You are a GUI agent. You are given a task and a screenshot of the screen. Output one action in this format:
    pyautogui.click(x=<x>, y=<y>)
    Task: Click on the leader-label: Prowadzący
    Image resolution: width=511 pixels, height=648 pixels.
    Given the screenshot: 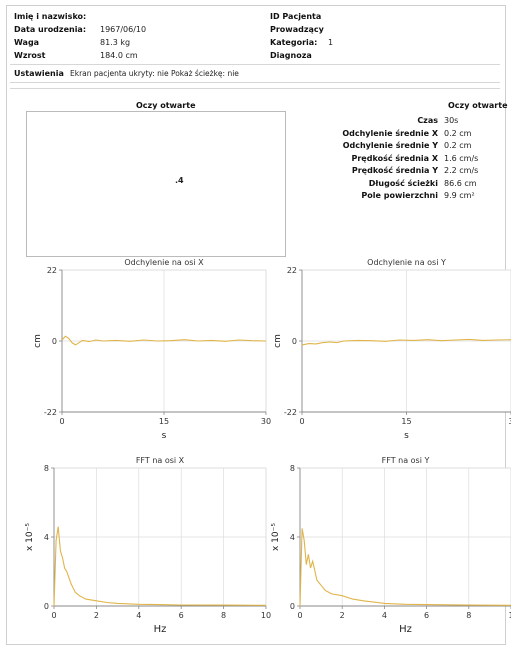 What is the action you would take?
    pyautogui.click(x=297, y=29)
    